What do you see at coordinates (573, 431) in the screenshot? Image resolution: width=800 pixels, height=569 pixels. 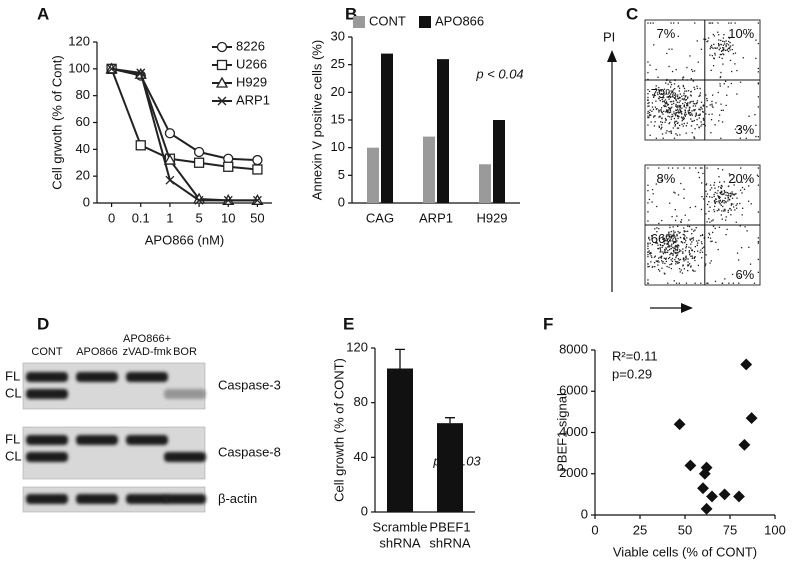 I see `y-tick-label: 4000` at bounding box center [573, 431].